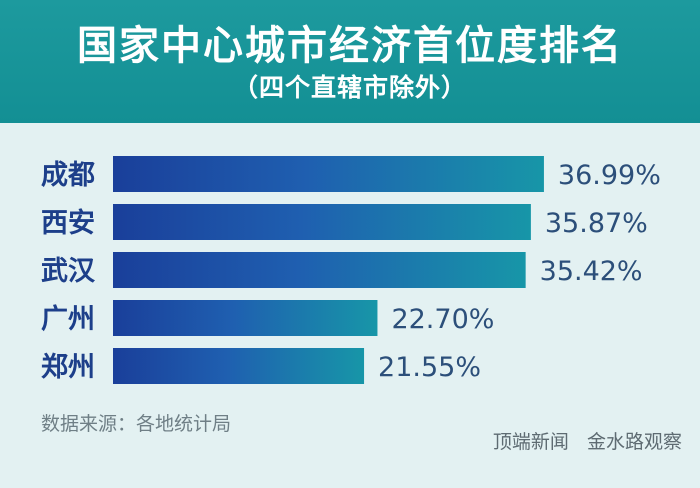 Image resolution: width=700 pixels, height=488 pixels. Describe the element at coordinates (68, 271) in the screenshot. I see `category-label: 武汉` at that location.